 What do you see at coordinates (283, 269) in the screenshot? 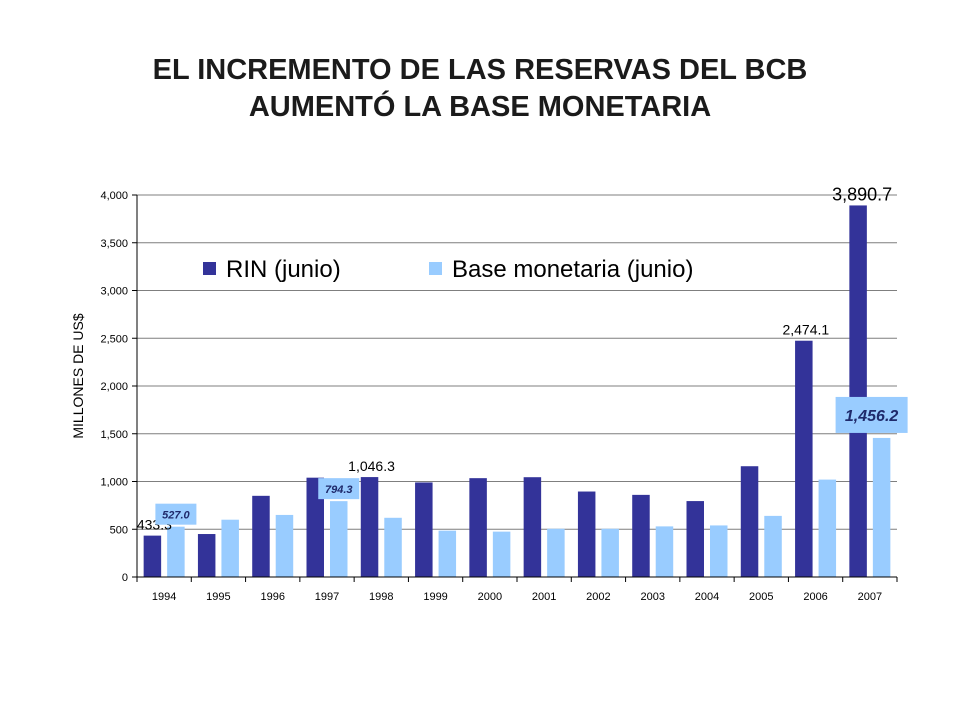
I see `legend-label: RIN (junio)` at bounding box center [283, 269].